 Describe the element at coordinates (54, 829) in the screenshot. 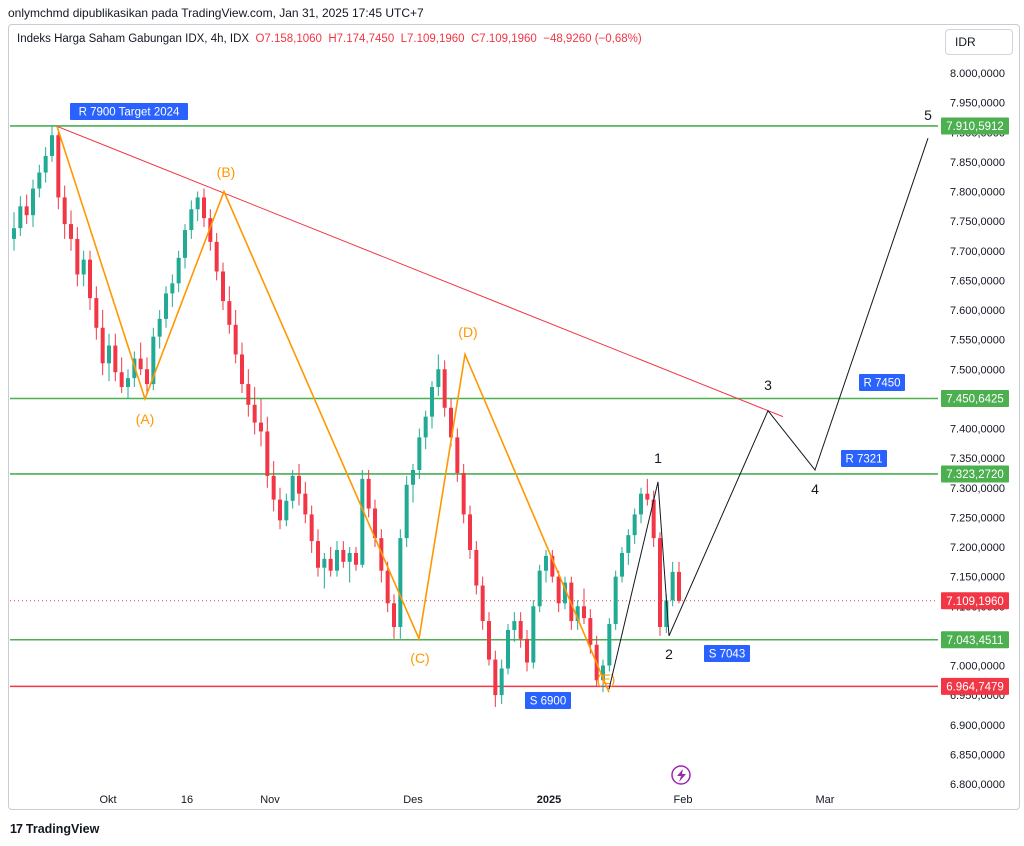

I see `tradingview-logo: 17 TradingView` at that location.